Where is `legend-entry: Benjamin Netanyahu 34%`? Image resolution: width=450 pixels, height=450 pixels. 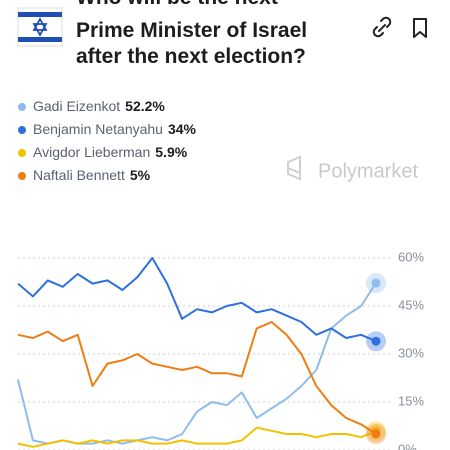
legend-entry: Benjamin Netanyahu 34% is located at coordinates (115, 129).